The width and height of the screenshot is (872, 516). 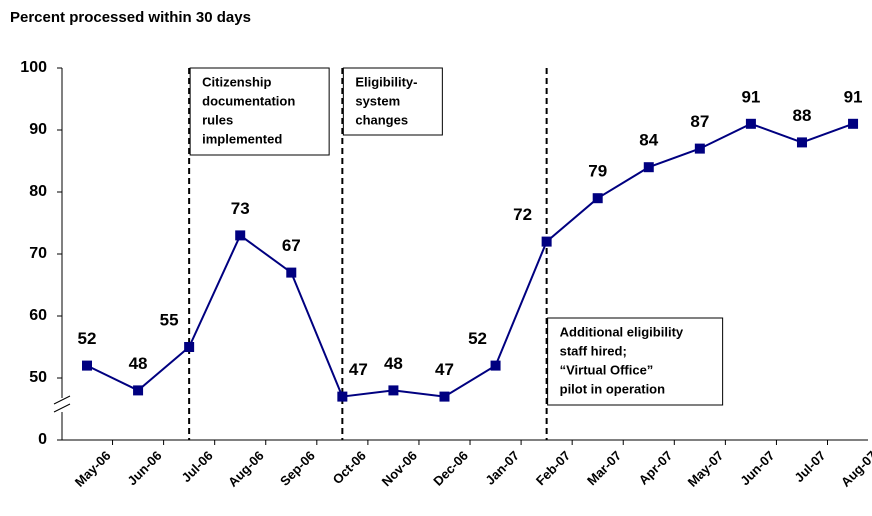 I want to click on x-tick-label: Sep-06, so click(x=297, y=468).